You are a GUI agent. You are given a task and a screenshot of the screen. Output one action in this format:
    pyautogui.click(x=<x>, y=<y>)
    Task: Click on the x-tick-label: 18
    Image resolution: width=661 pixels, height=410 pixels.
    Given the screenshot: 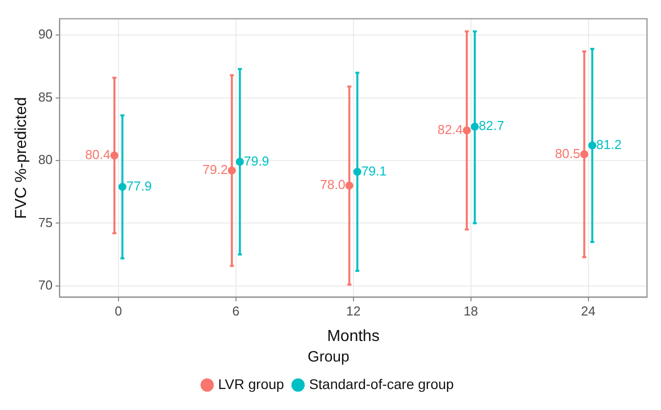 What is the action you would take?
    pyautogui.click(x=471, y=311)
    